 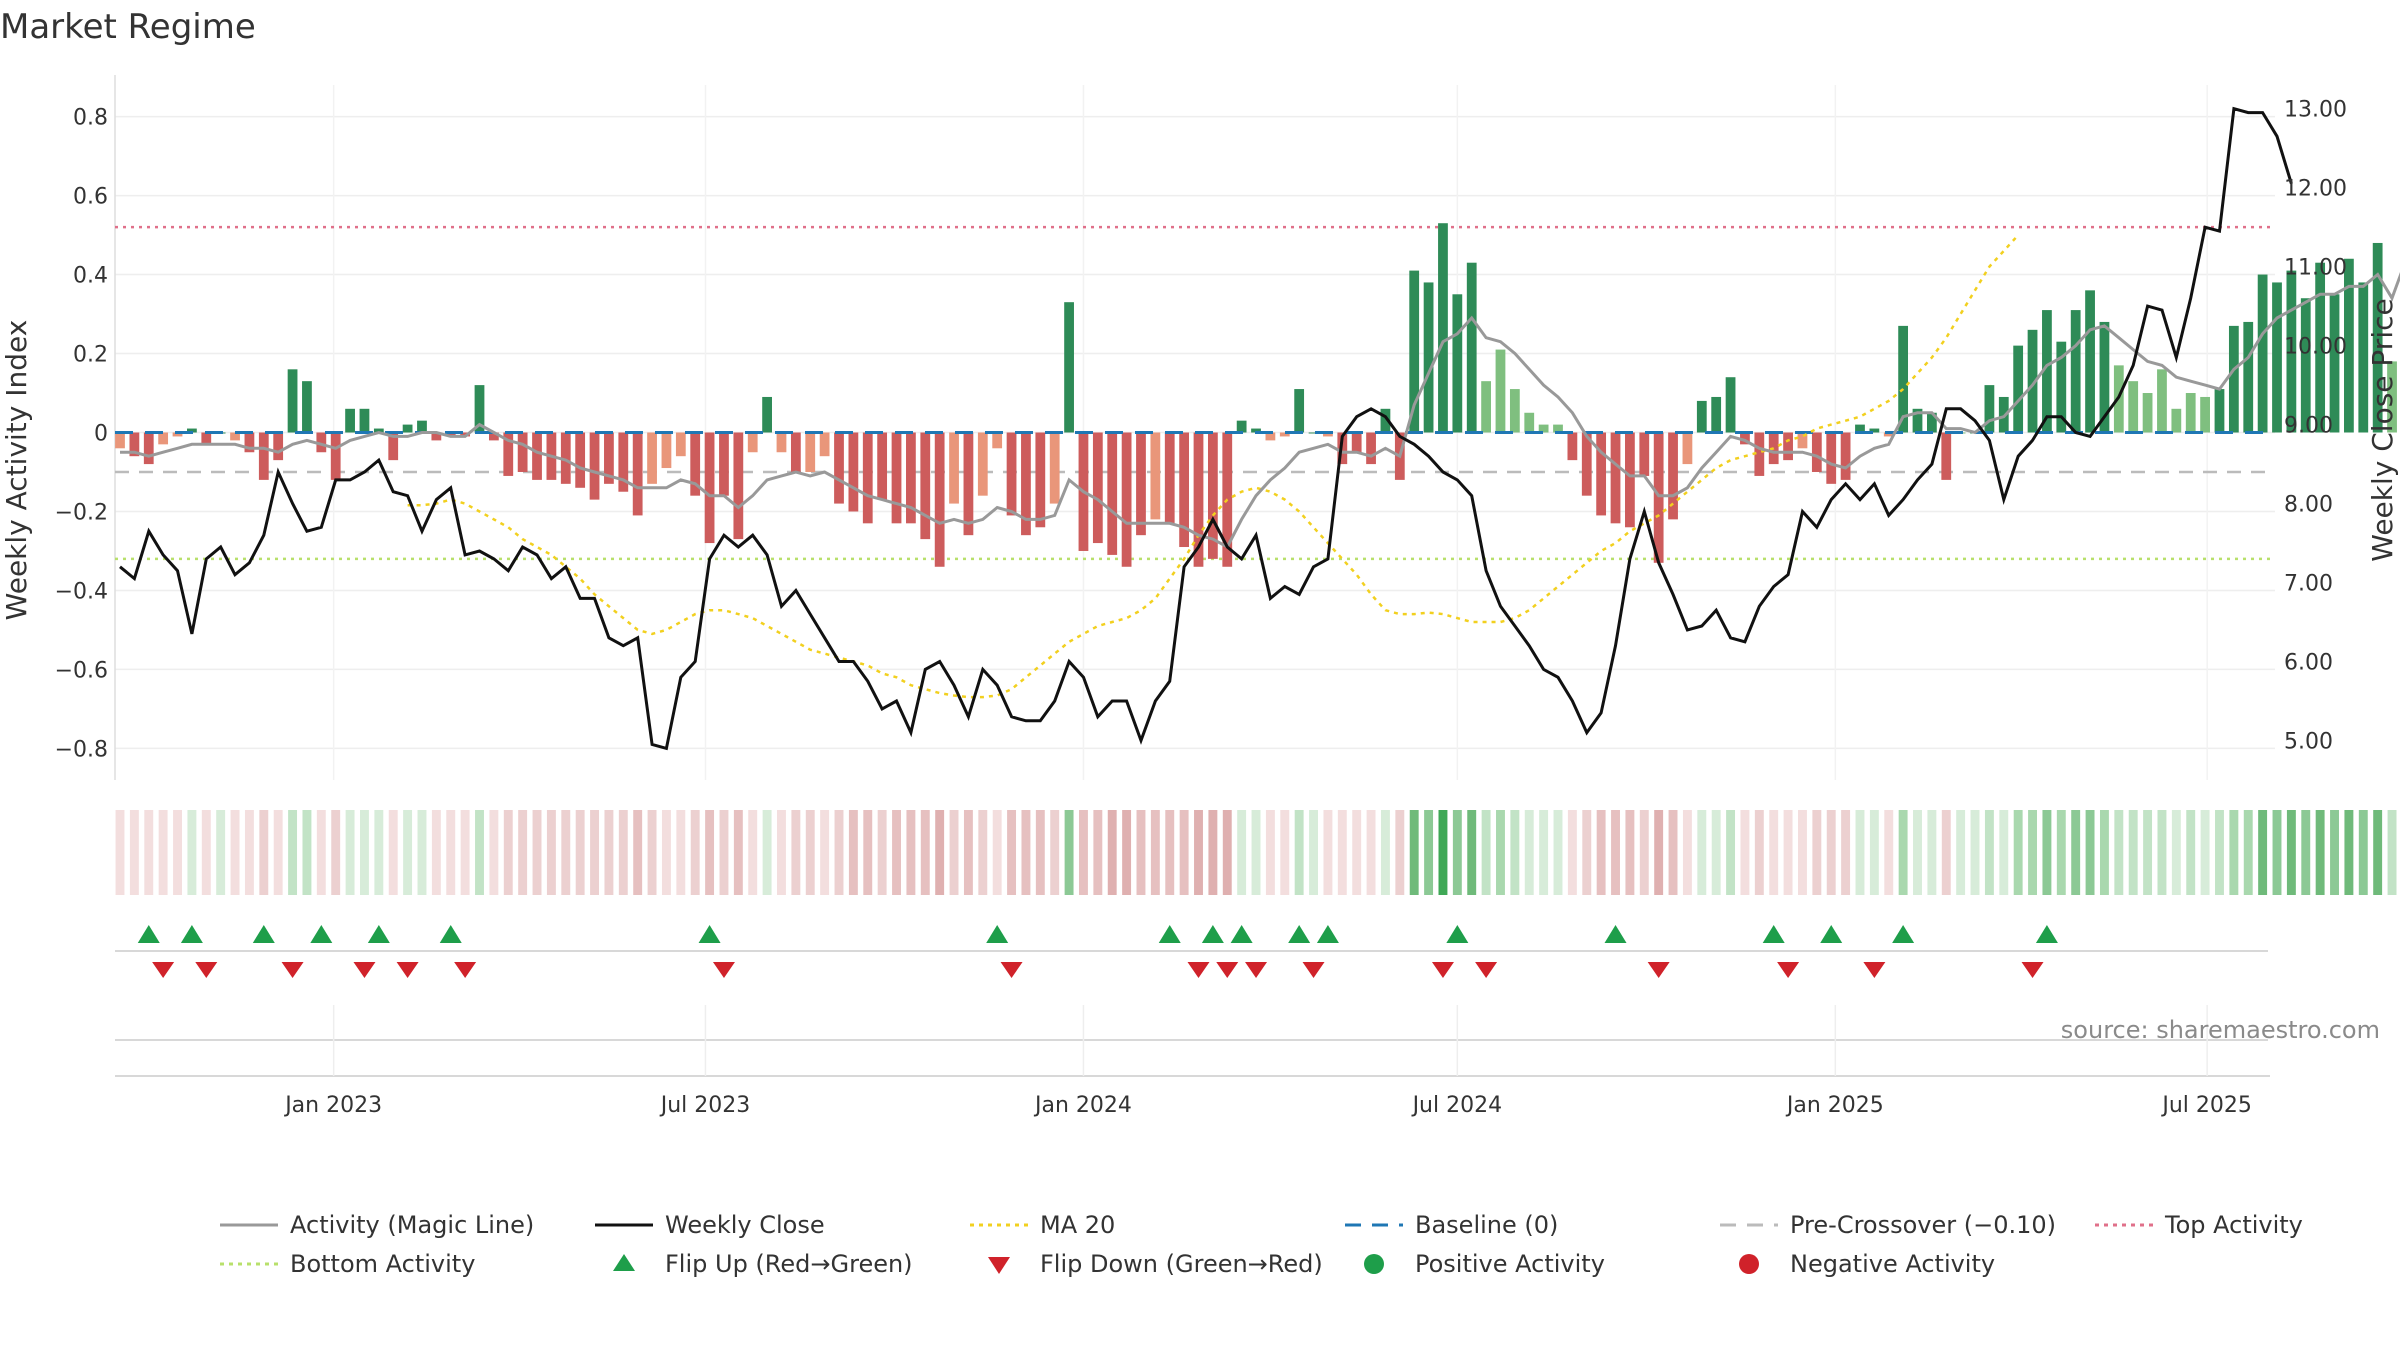 What do you see at coordinates (16, 470) in the screenshot?
I see `left-axis-label: Weekly Activity Index` at bounding box center [16, 470].